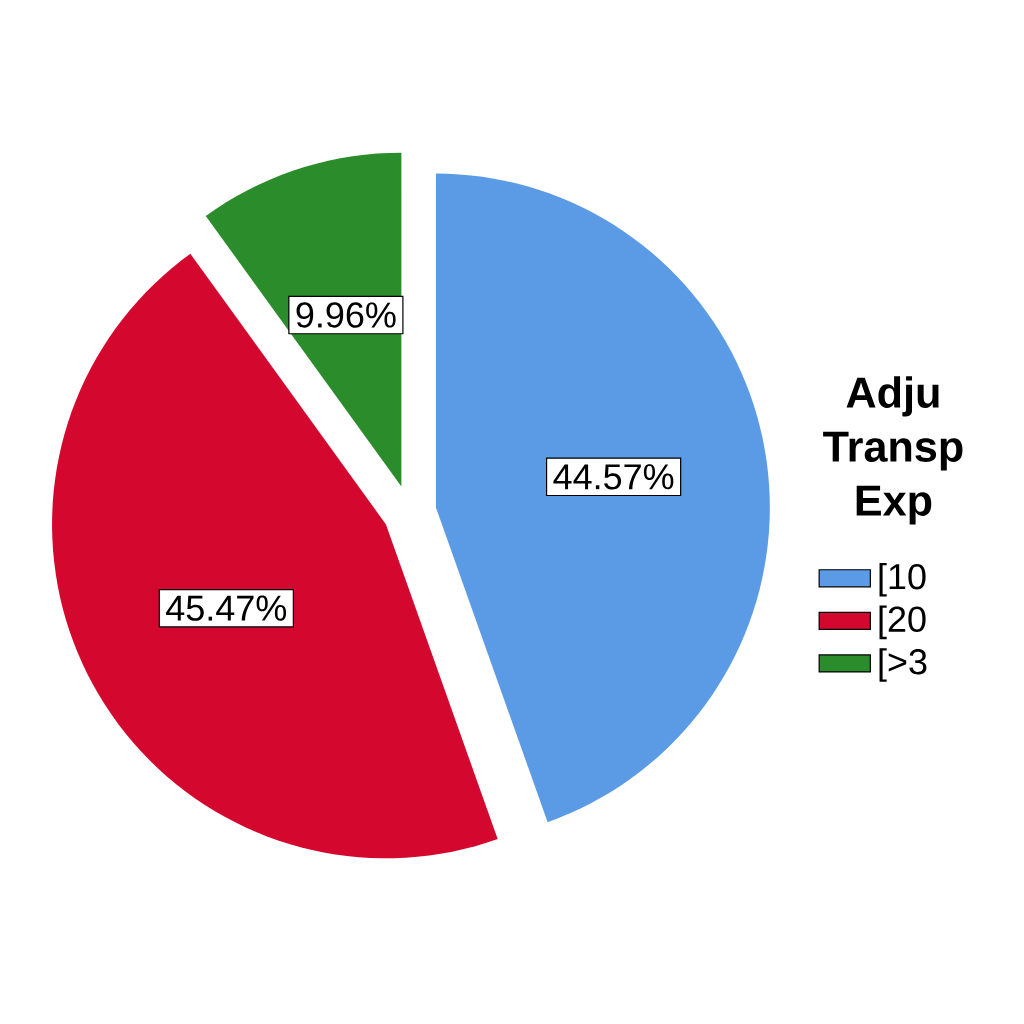 This screenshot has width=1024, height=1024. I want to click on legend-label: [>3, so click(903, 665).